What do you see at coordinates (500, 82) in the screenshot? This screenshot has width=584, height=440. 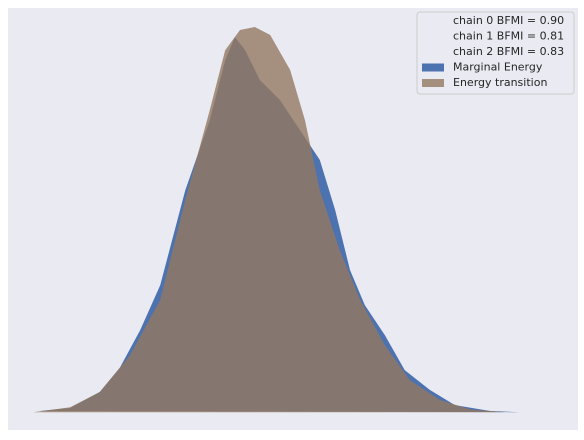 I see `legend-label: Energy transition` at bounding box center [500, 82].